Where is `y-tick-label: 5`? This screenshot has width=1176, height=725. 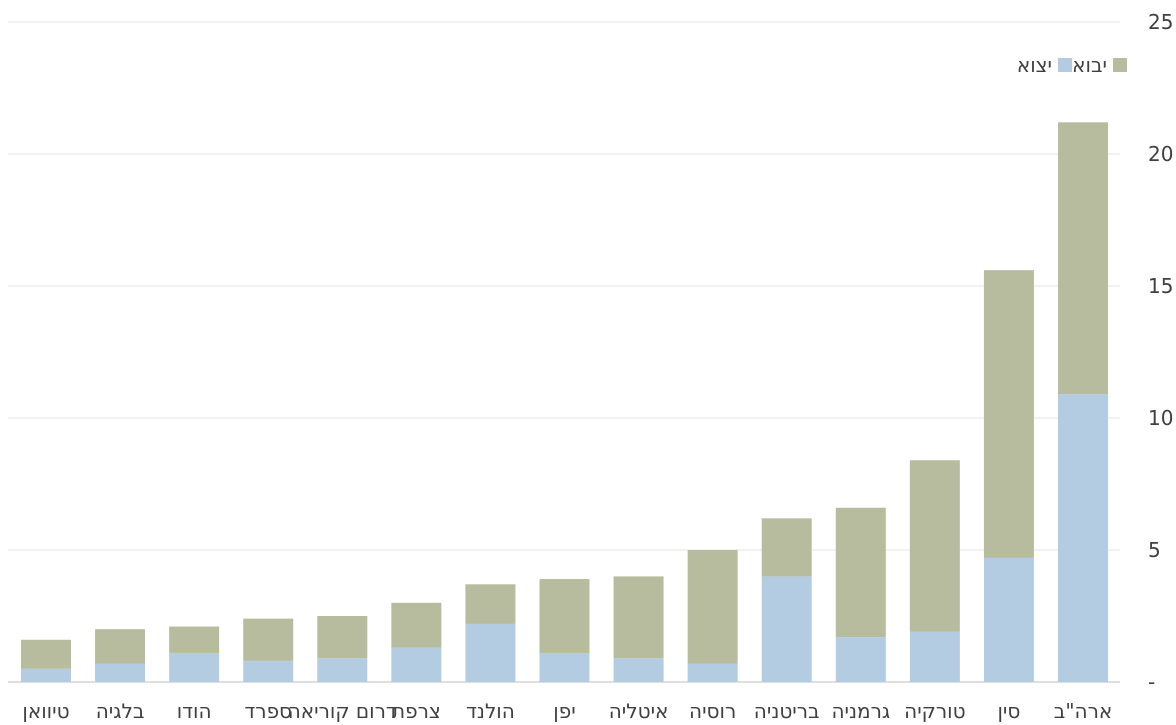
y-tick-label: 5 is located at coordinates (1154, 550).